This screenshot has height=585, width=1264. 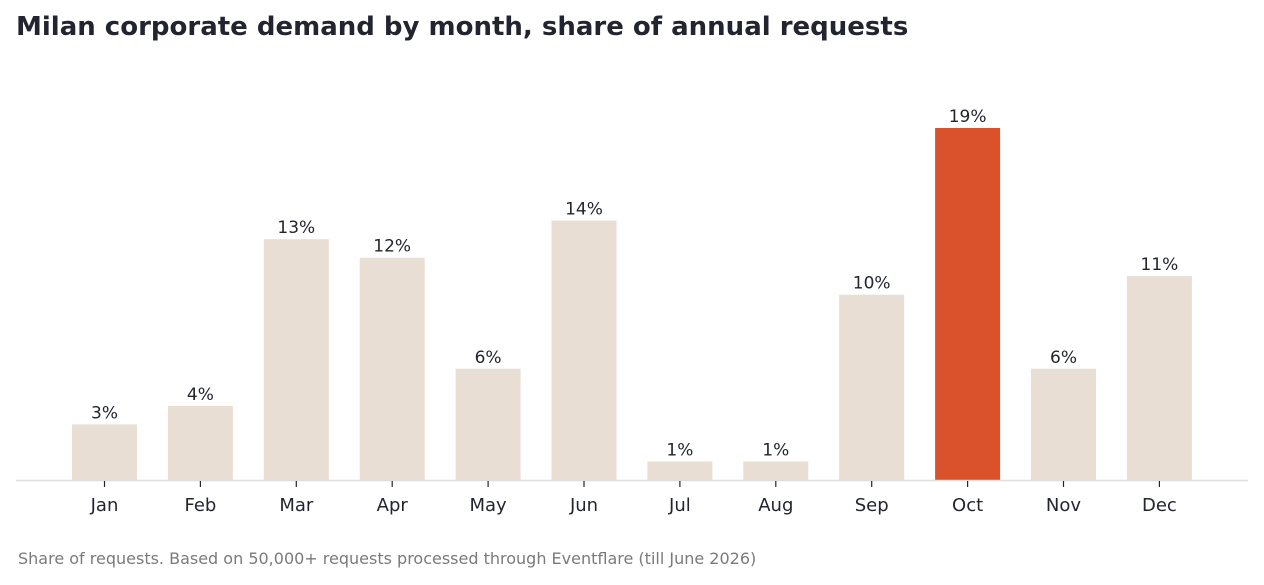 I want to click on data-label-may: 6%, so click(x=488, y=358).